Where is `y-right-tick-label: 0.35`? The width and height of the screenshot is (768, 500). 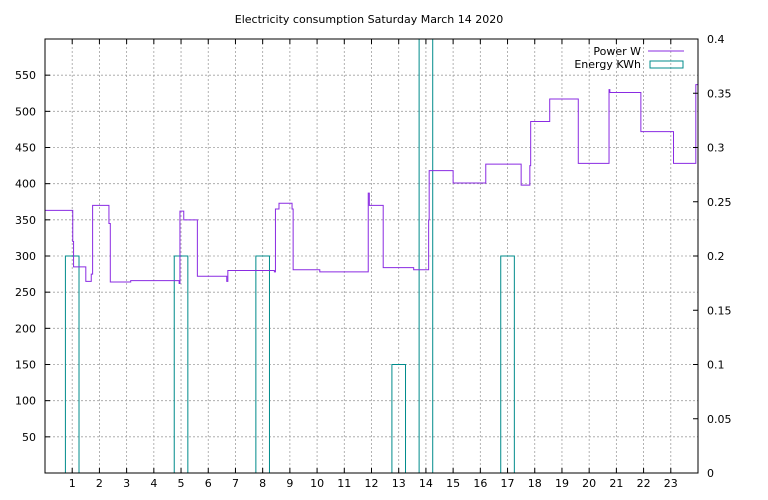
y-right-tick-label: 0.35 is located at coordinates (719, 93).